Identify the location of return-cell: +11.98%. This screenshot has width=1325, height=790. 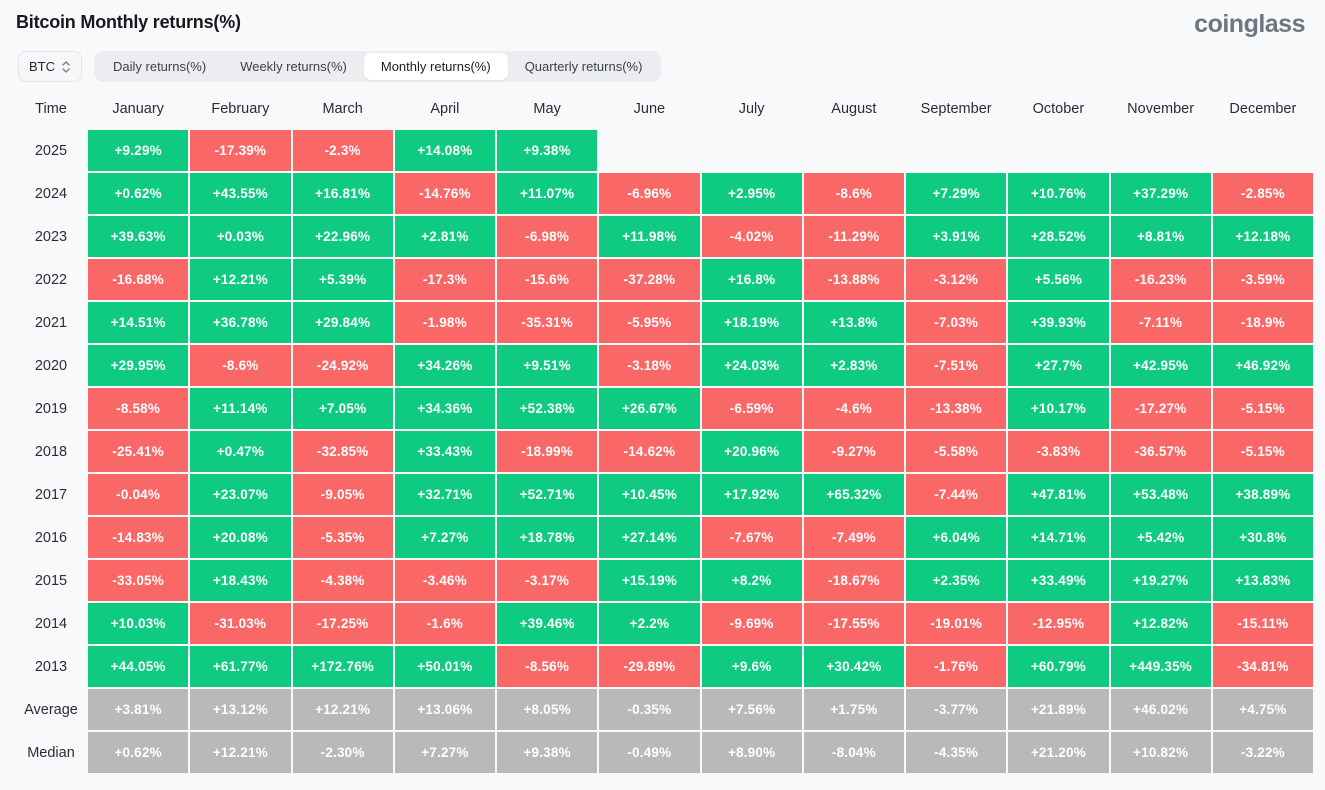
(649, 236).